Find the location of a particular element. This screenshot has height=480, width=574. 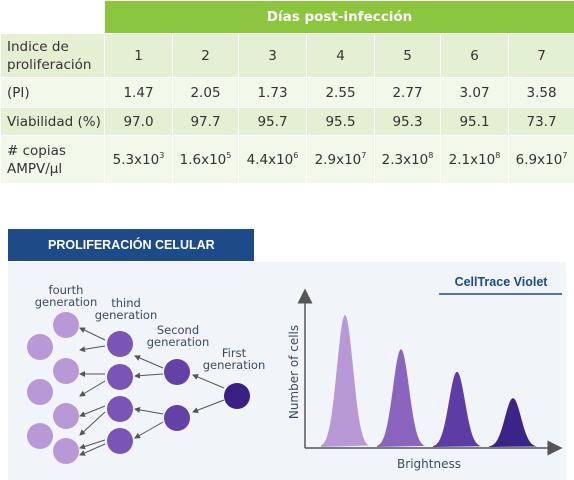

table-cell: 95.1 is located at coordinates (474, 121).